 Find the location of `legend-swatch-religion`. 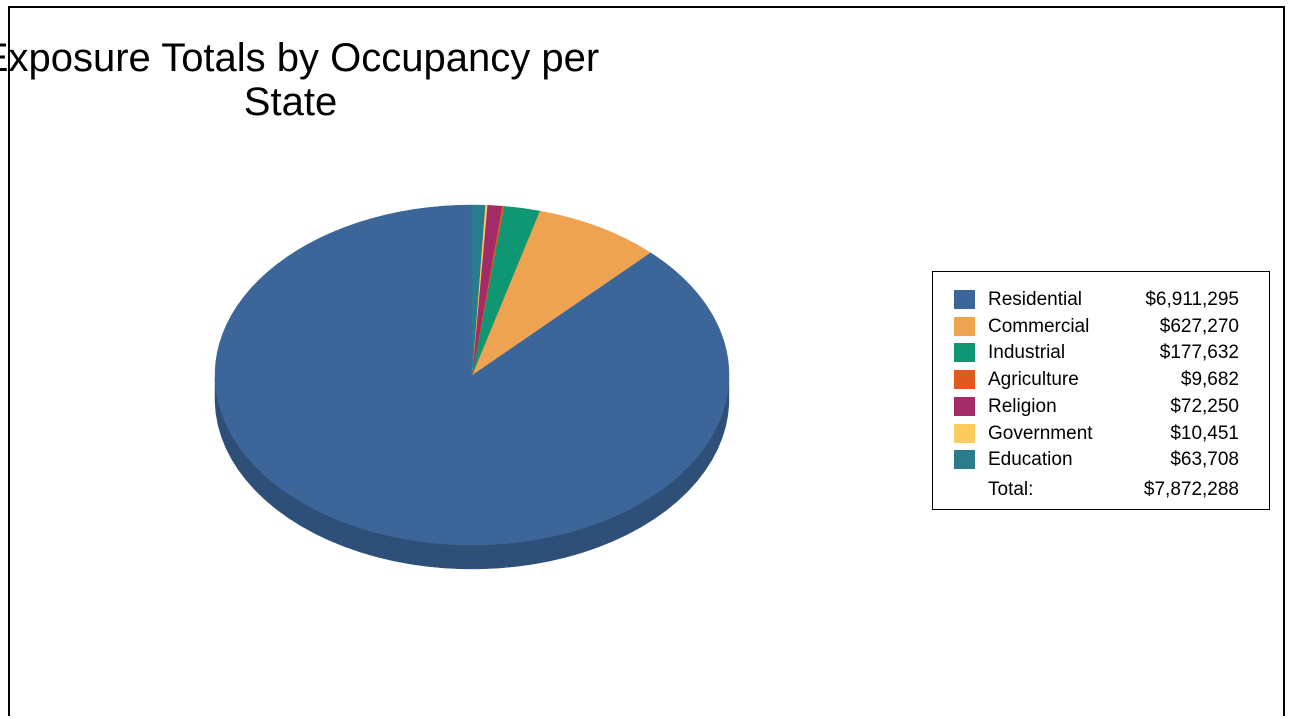

legend-swatch-religion is located at coordinates (964, 406).